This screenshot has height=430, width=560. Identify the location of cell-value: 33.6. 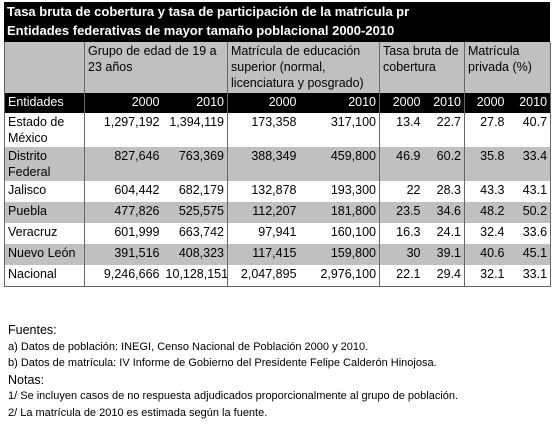
(535, 232).